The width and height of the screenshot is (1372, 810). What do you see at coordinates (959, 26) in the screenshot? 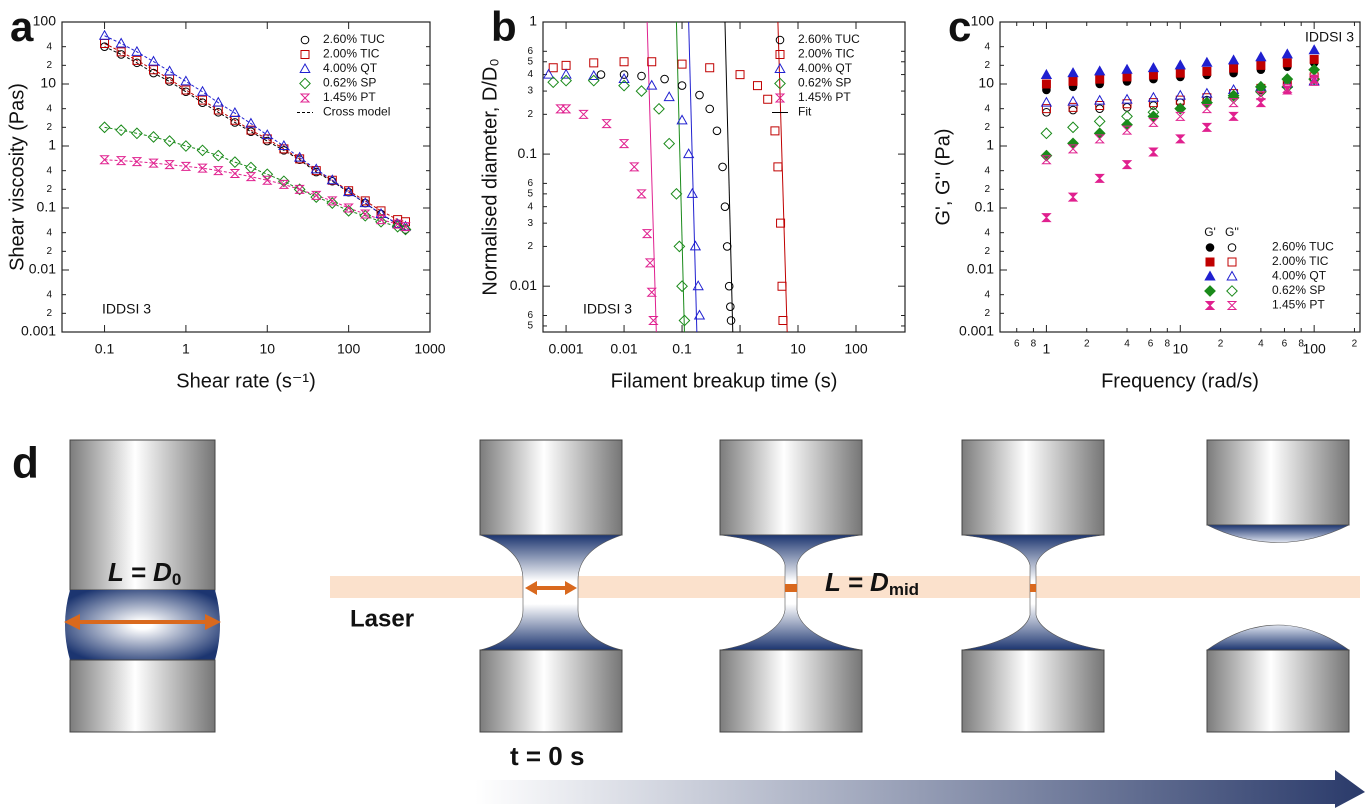
I see `panel-label: c` at bounding box center [959, 26].